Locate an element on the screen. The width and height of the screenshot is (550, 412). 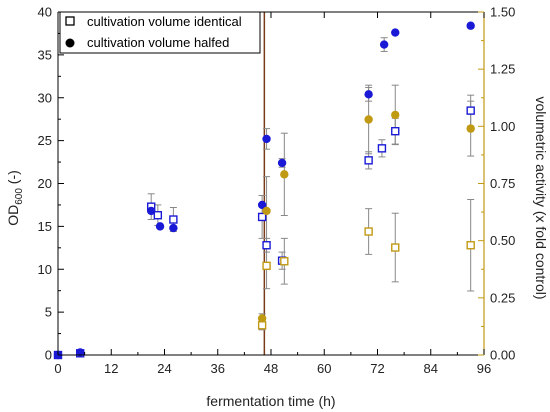
x-tick-label: 60 is located at coordinates (324, 368).